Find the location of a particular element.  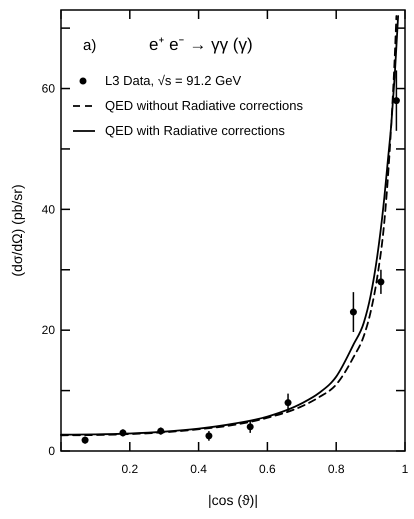

x-tick-label: 0.2 is located at coordinates (129, 469).